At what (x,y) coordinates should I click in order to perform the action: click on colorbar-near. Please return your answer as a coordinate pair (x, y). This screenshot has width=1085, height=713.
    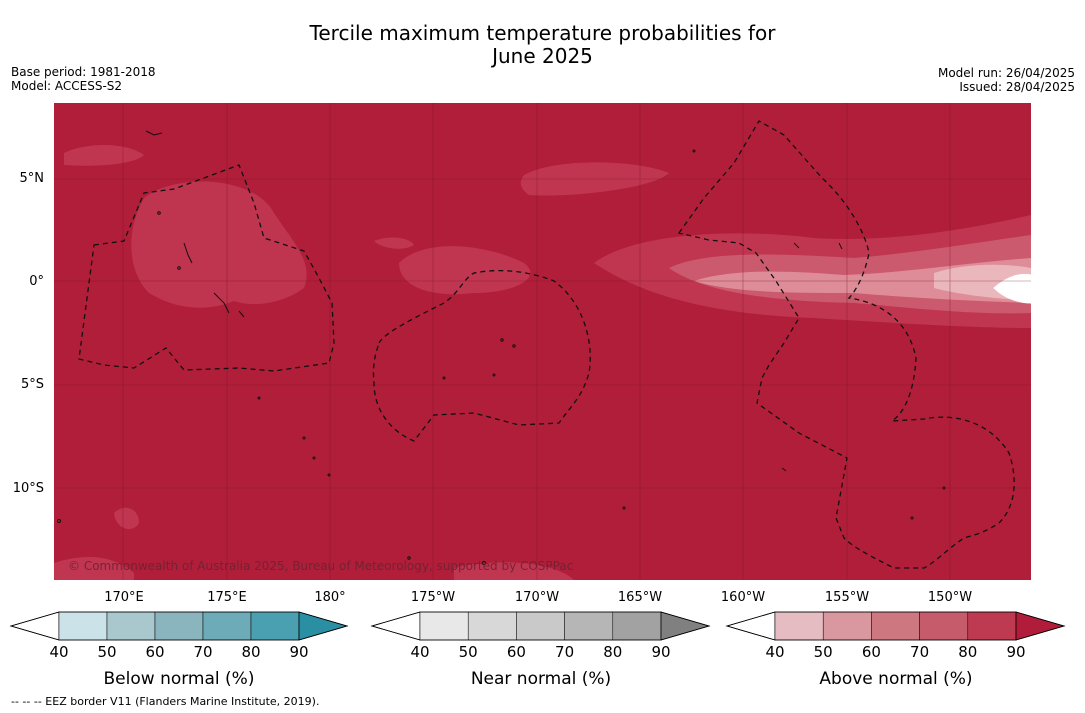
    Looking at the image, I should click on (540, 626).